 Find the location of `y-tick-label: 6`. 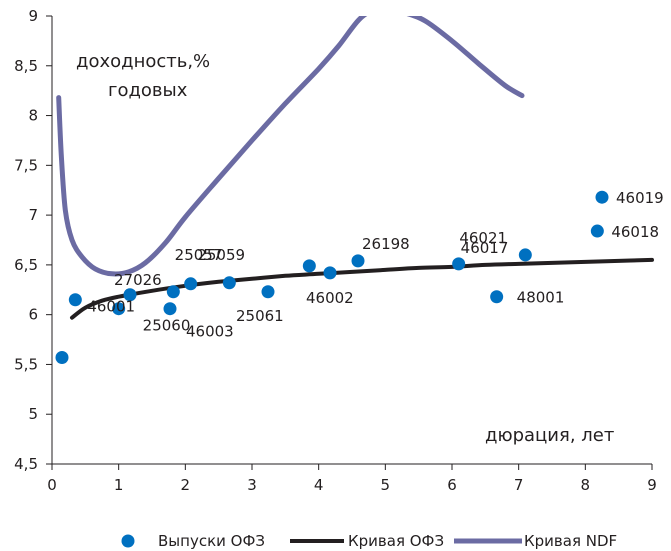

y-tick-label: 6 is located at coordinates (33, 315).